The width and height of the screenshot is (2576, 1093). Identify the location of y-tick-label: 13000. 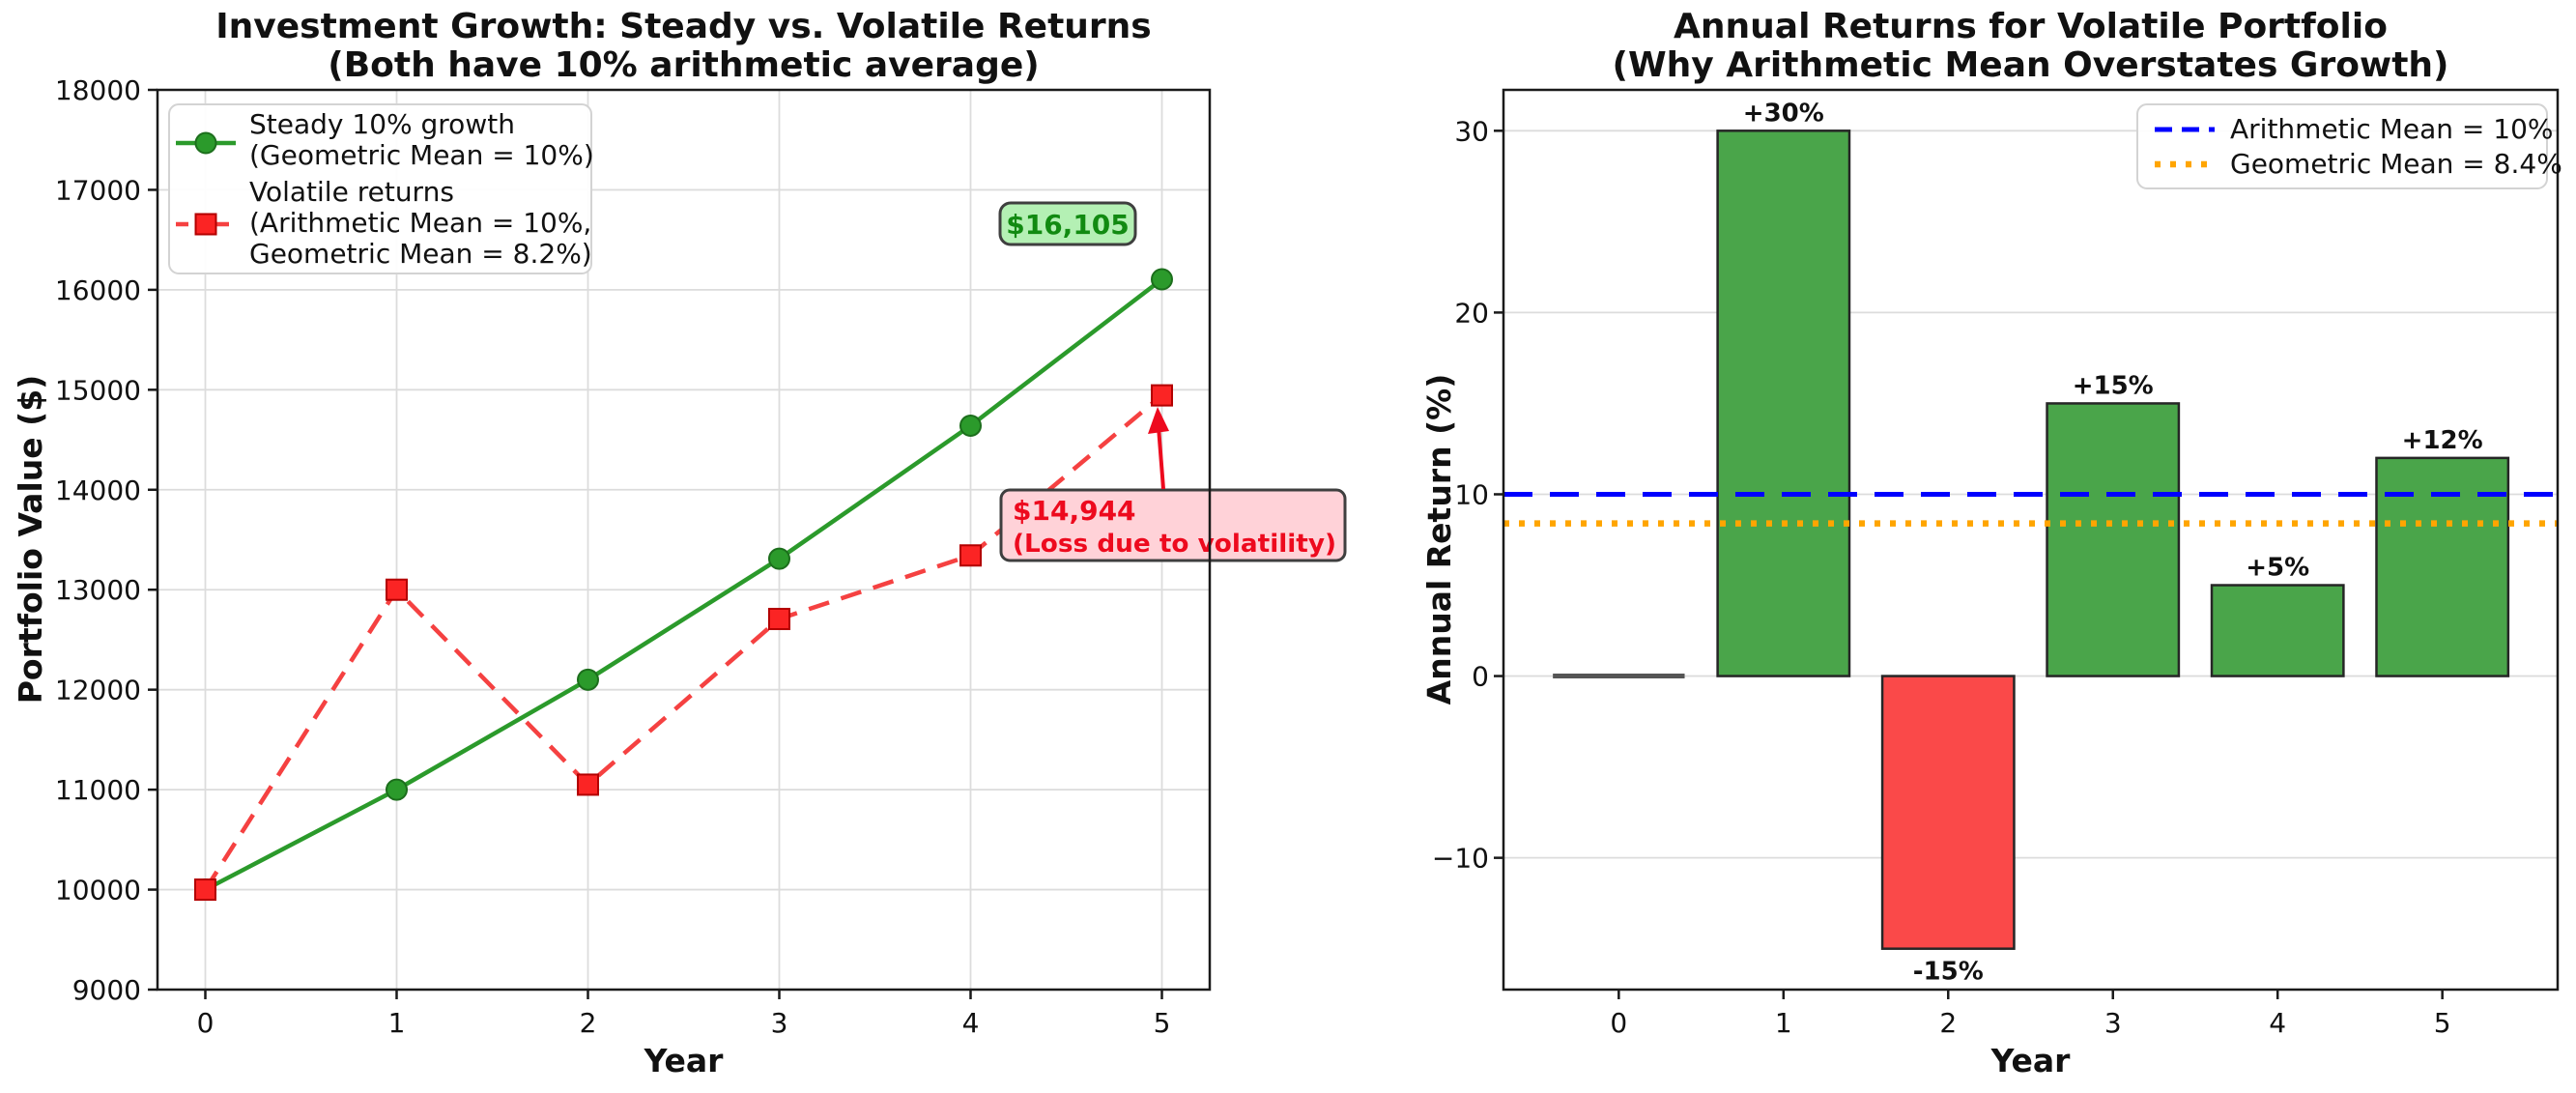
(98, 590).